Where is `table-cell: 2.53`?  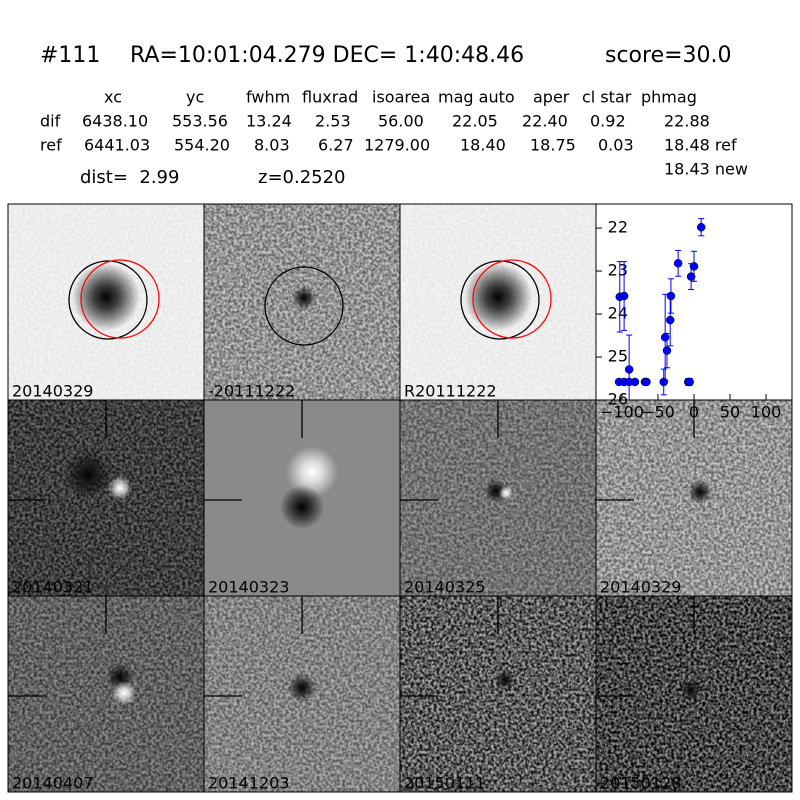 table-cell: 2.53 is located at coordinates (333, 121).